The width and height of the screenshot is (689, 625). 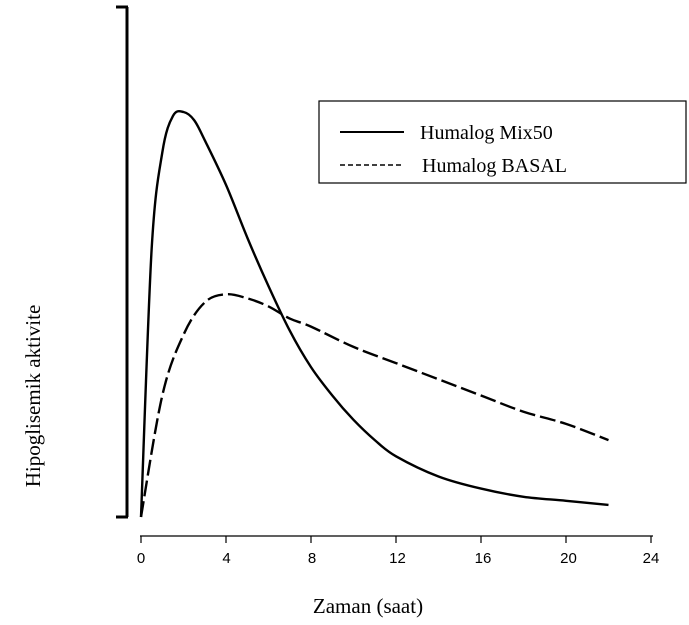 I want to click on x-tick-label: 12, so click(x=397, y=558).